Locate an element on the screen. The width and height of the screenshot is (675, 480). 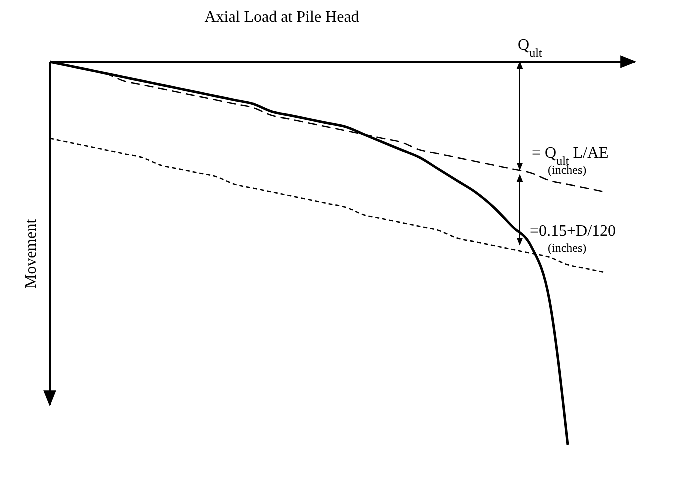
y-axis-title: Movement is located at coordinates (31, 253).